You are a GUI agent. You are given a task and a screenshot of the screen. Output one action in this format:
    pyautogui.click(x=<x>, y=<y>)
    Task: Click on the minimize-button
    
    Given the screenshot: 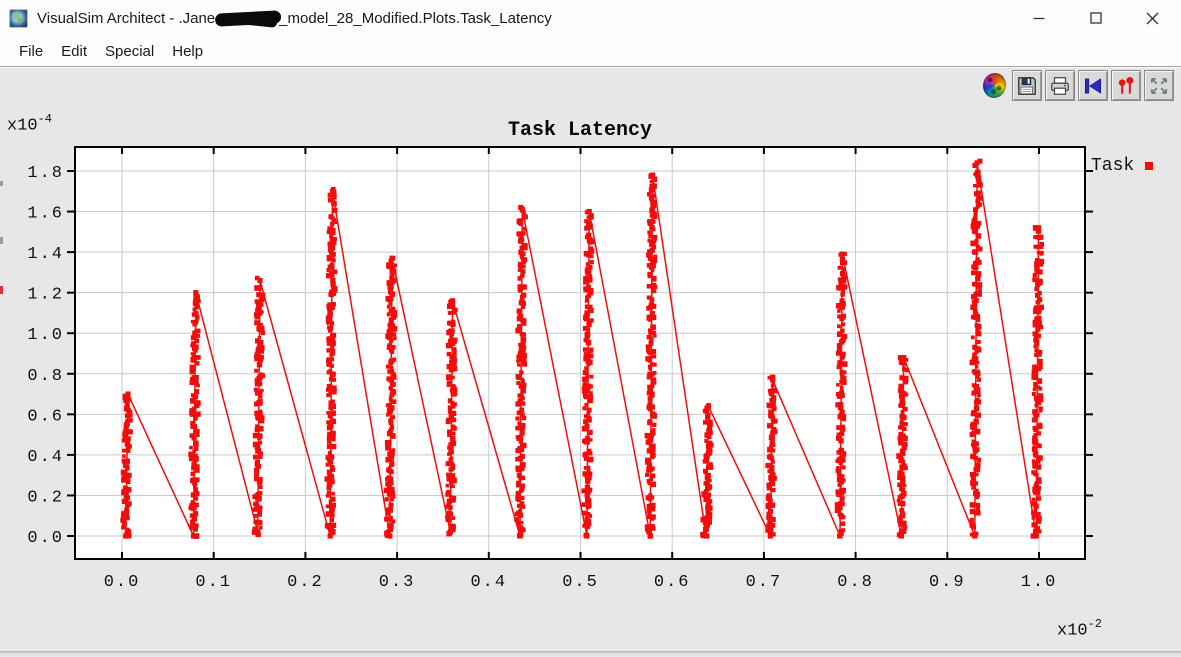 What is the action you would take?
    pyautogui.click(x=1038, y=18)
    